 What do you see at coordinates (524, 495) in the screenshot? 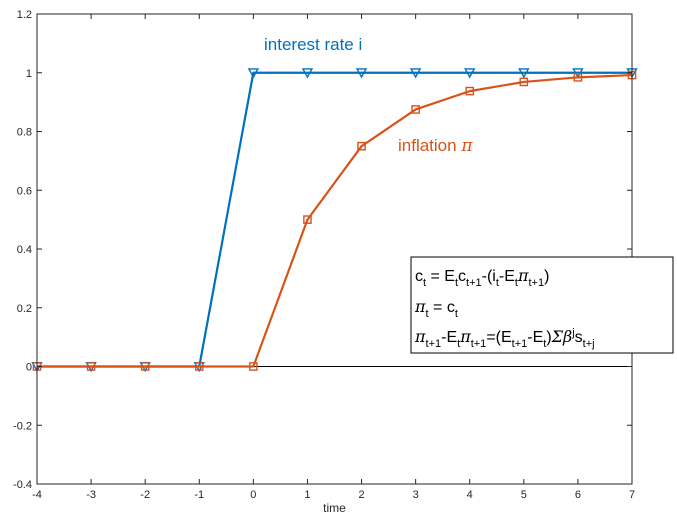
I see `x-tick-label: 5` at bounding box center [524, 495].